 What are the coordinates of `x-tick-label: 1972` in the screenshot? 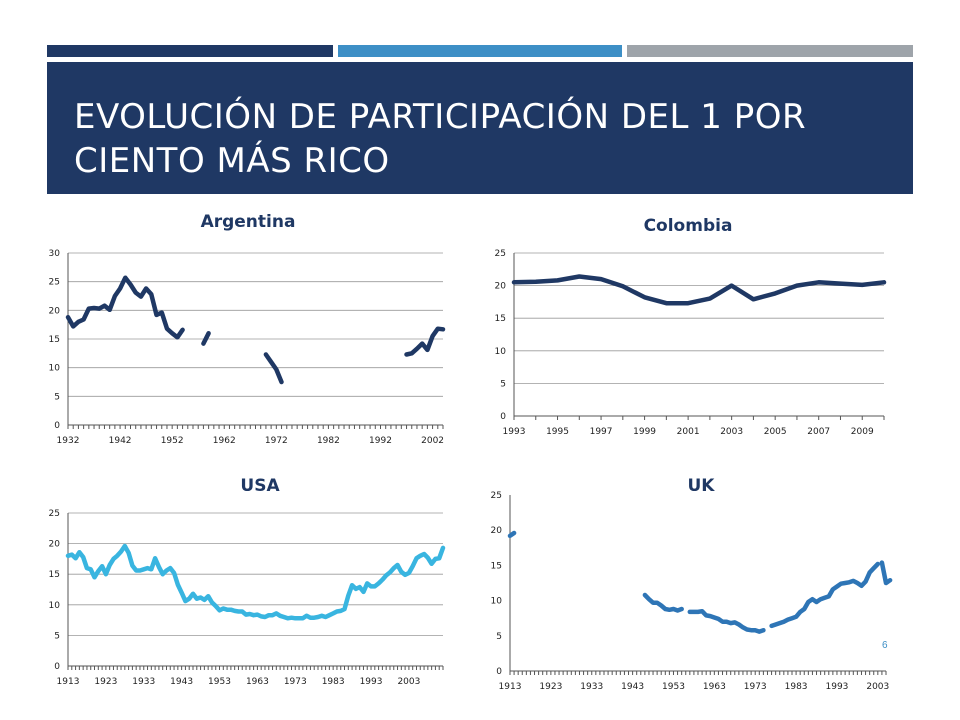 It's located at (276, 441).